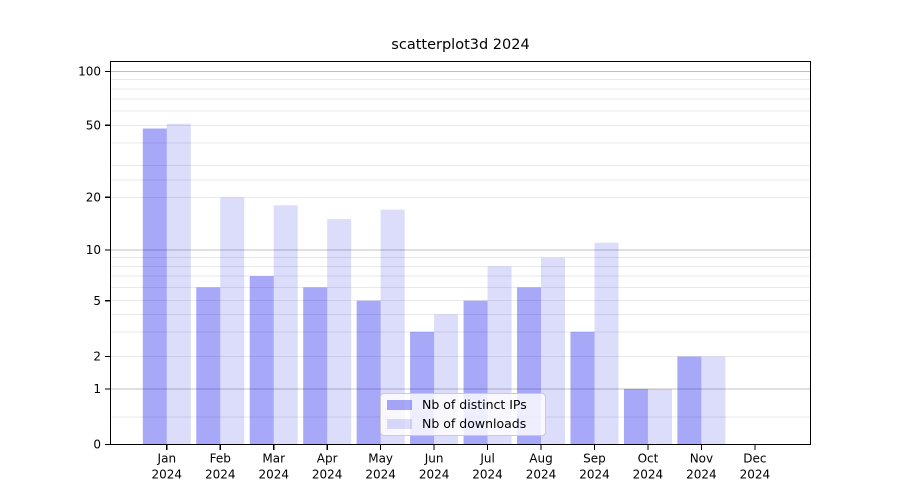  I want to click on bar-downloads-jan, so click(178, 284).